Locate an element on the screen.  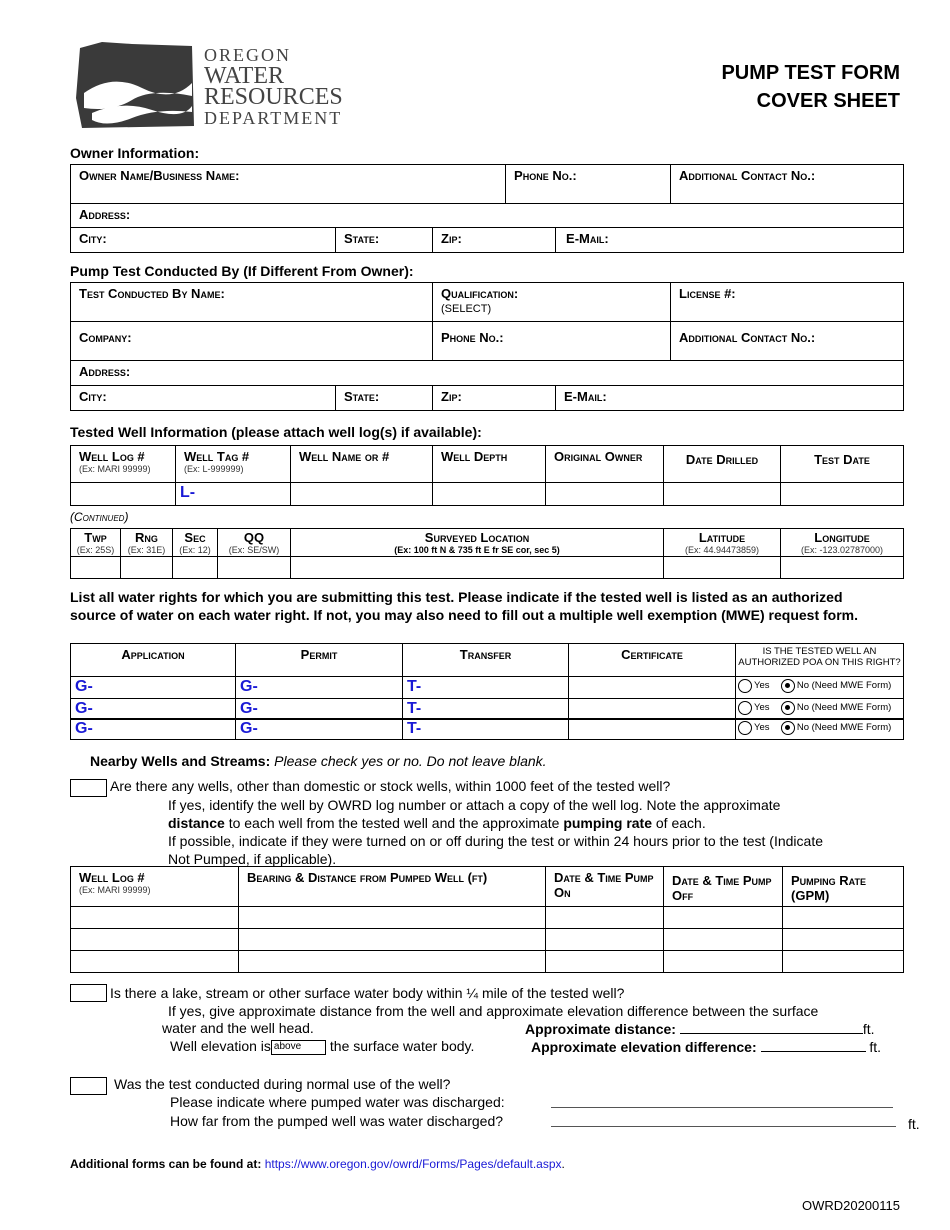
surveyed-location-input is located at coordinates (477, 567).